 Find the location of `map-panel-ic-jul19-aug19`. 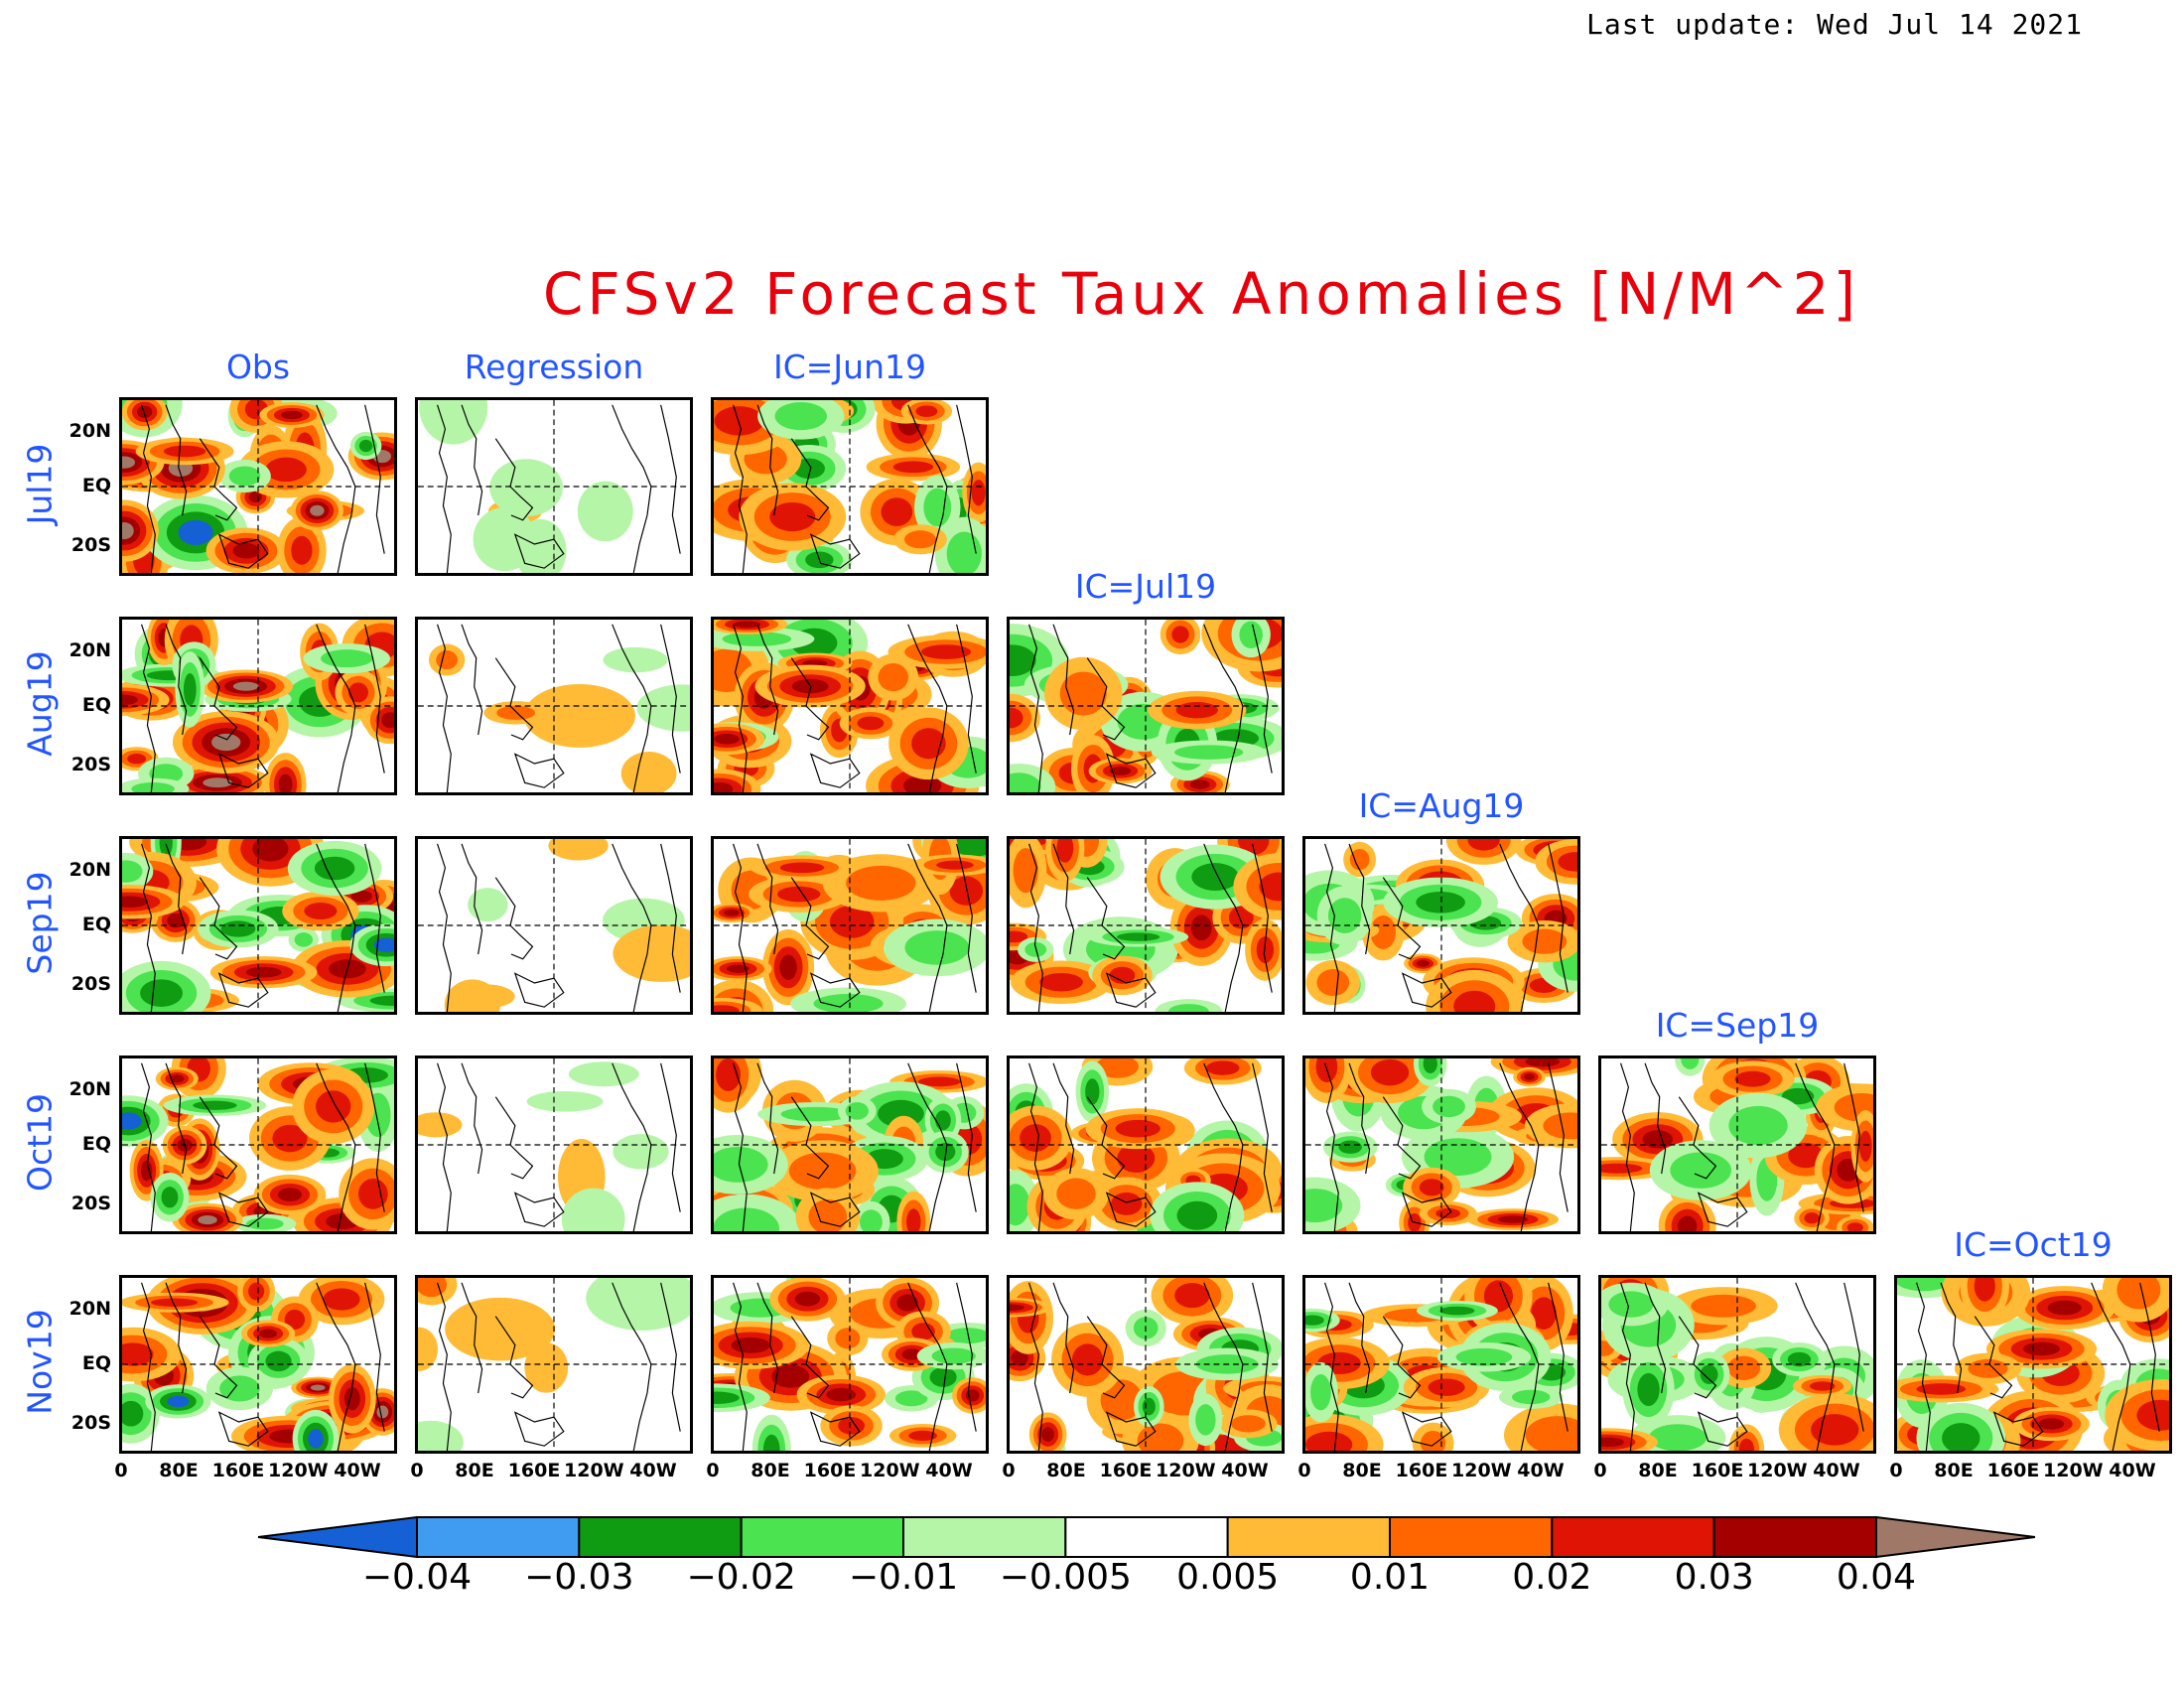

map-panel-ic-jul19-aug19 is located at coordinates (1146, 706).